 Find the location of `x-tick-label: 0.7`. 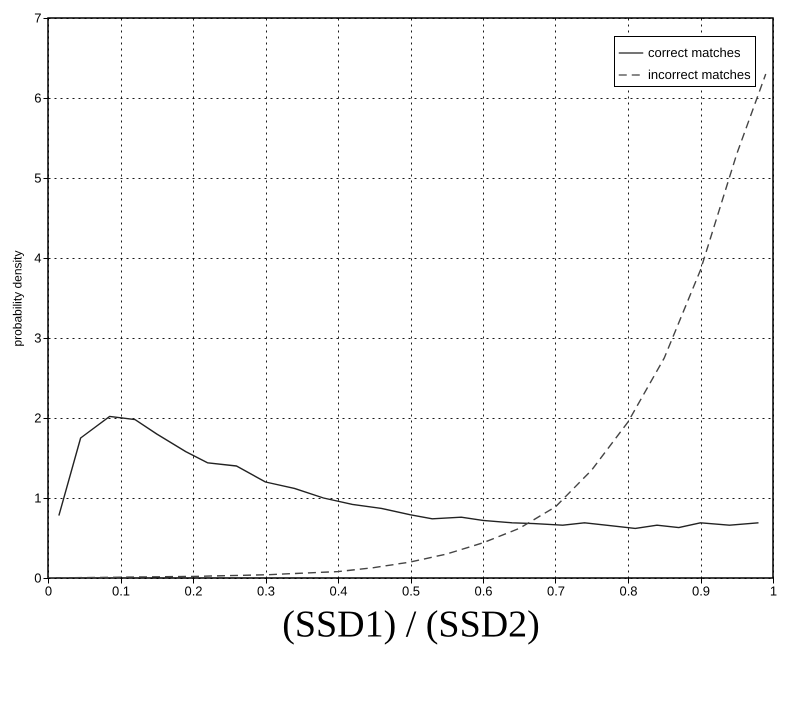

x-tick-label: 0.7 is located at coordinates (556, 591).